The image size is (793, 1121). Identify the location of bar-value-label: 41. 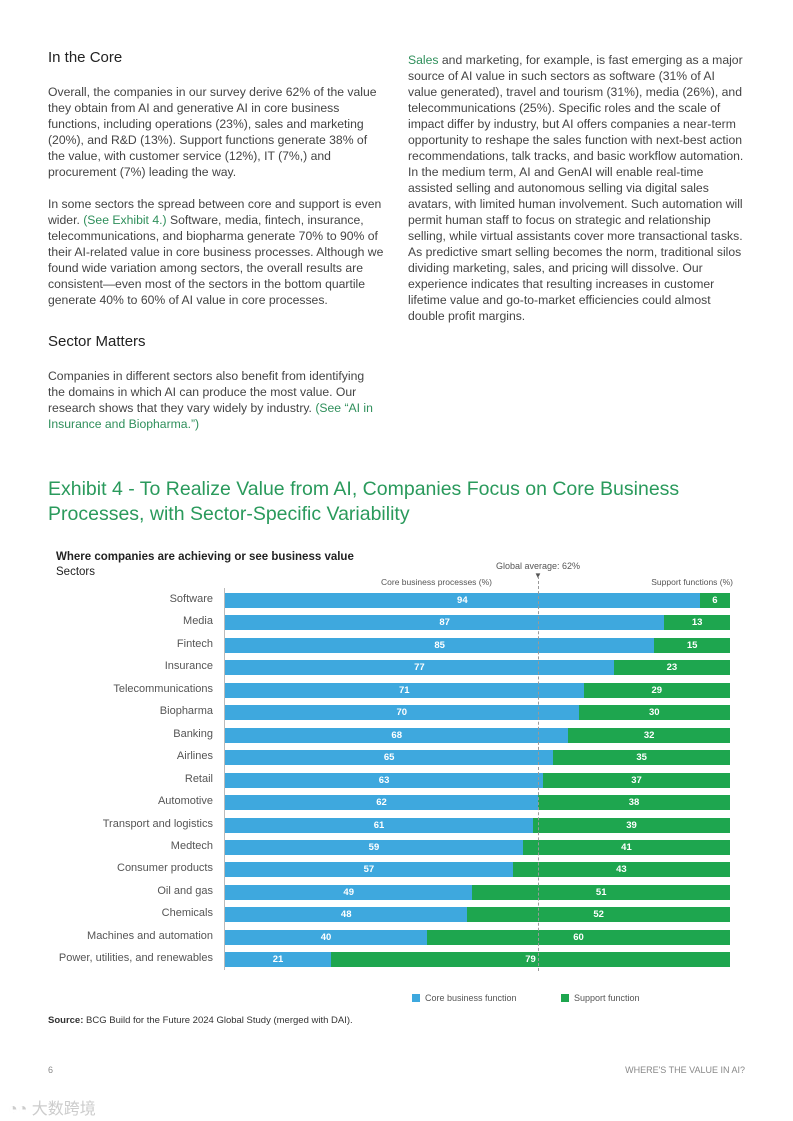
(626, 847).